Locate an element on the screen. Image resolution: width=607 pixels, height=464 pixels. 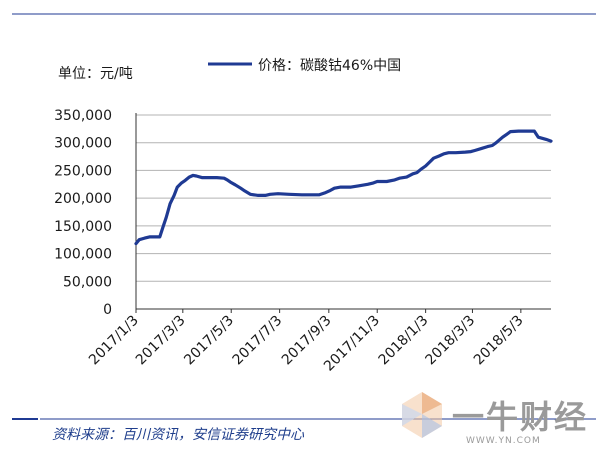
y-tick-label: 0 is located at coordinates (107, 310).